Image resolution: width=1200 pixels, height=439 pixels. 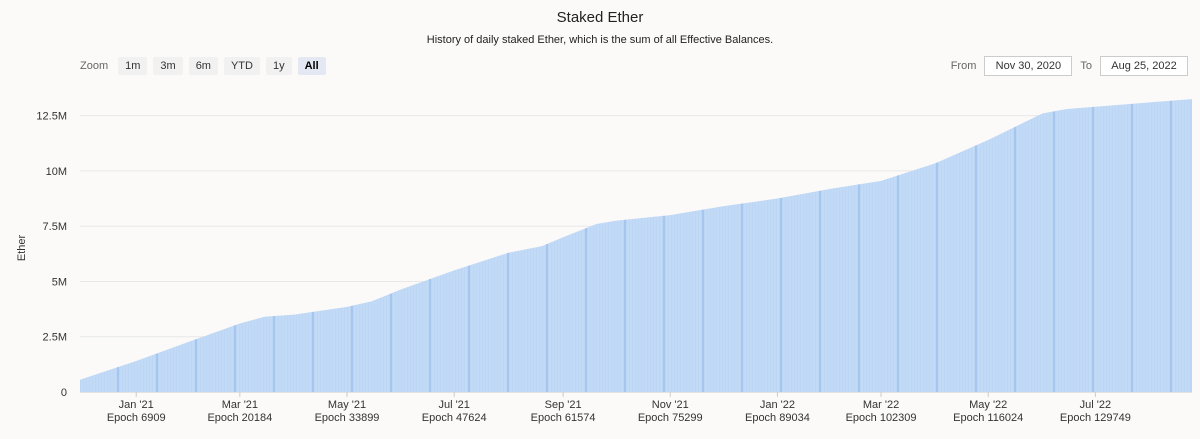 What do you see at coordinates (563, 405) in the screenshot?
I see `x-tick-label: Sep '21` at bounding box center [563, 405].